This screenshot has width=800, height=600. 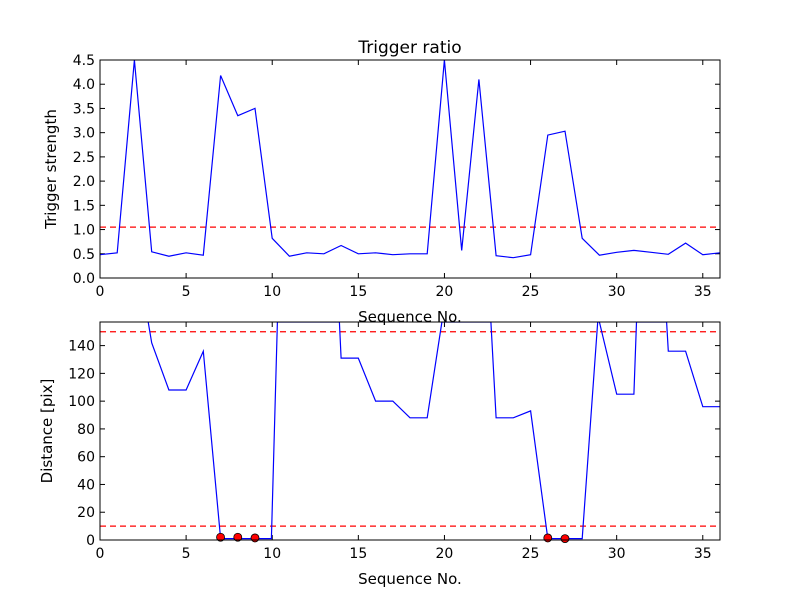 I want to click on y-tick-label: 40, so click(x=86, y=485).